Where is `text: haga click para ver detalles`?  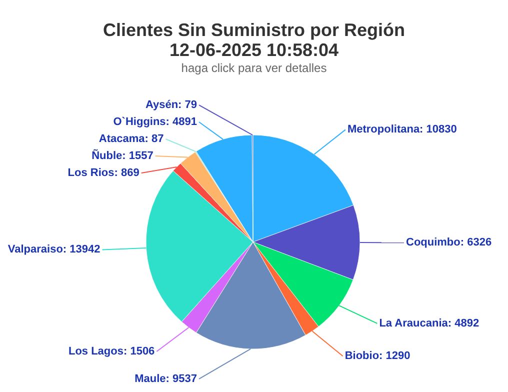
text: haga click para ver detalles is located at coordinates (254, 68).